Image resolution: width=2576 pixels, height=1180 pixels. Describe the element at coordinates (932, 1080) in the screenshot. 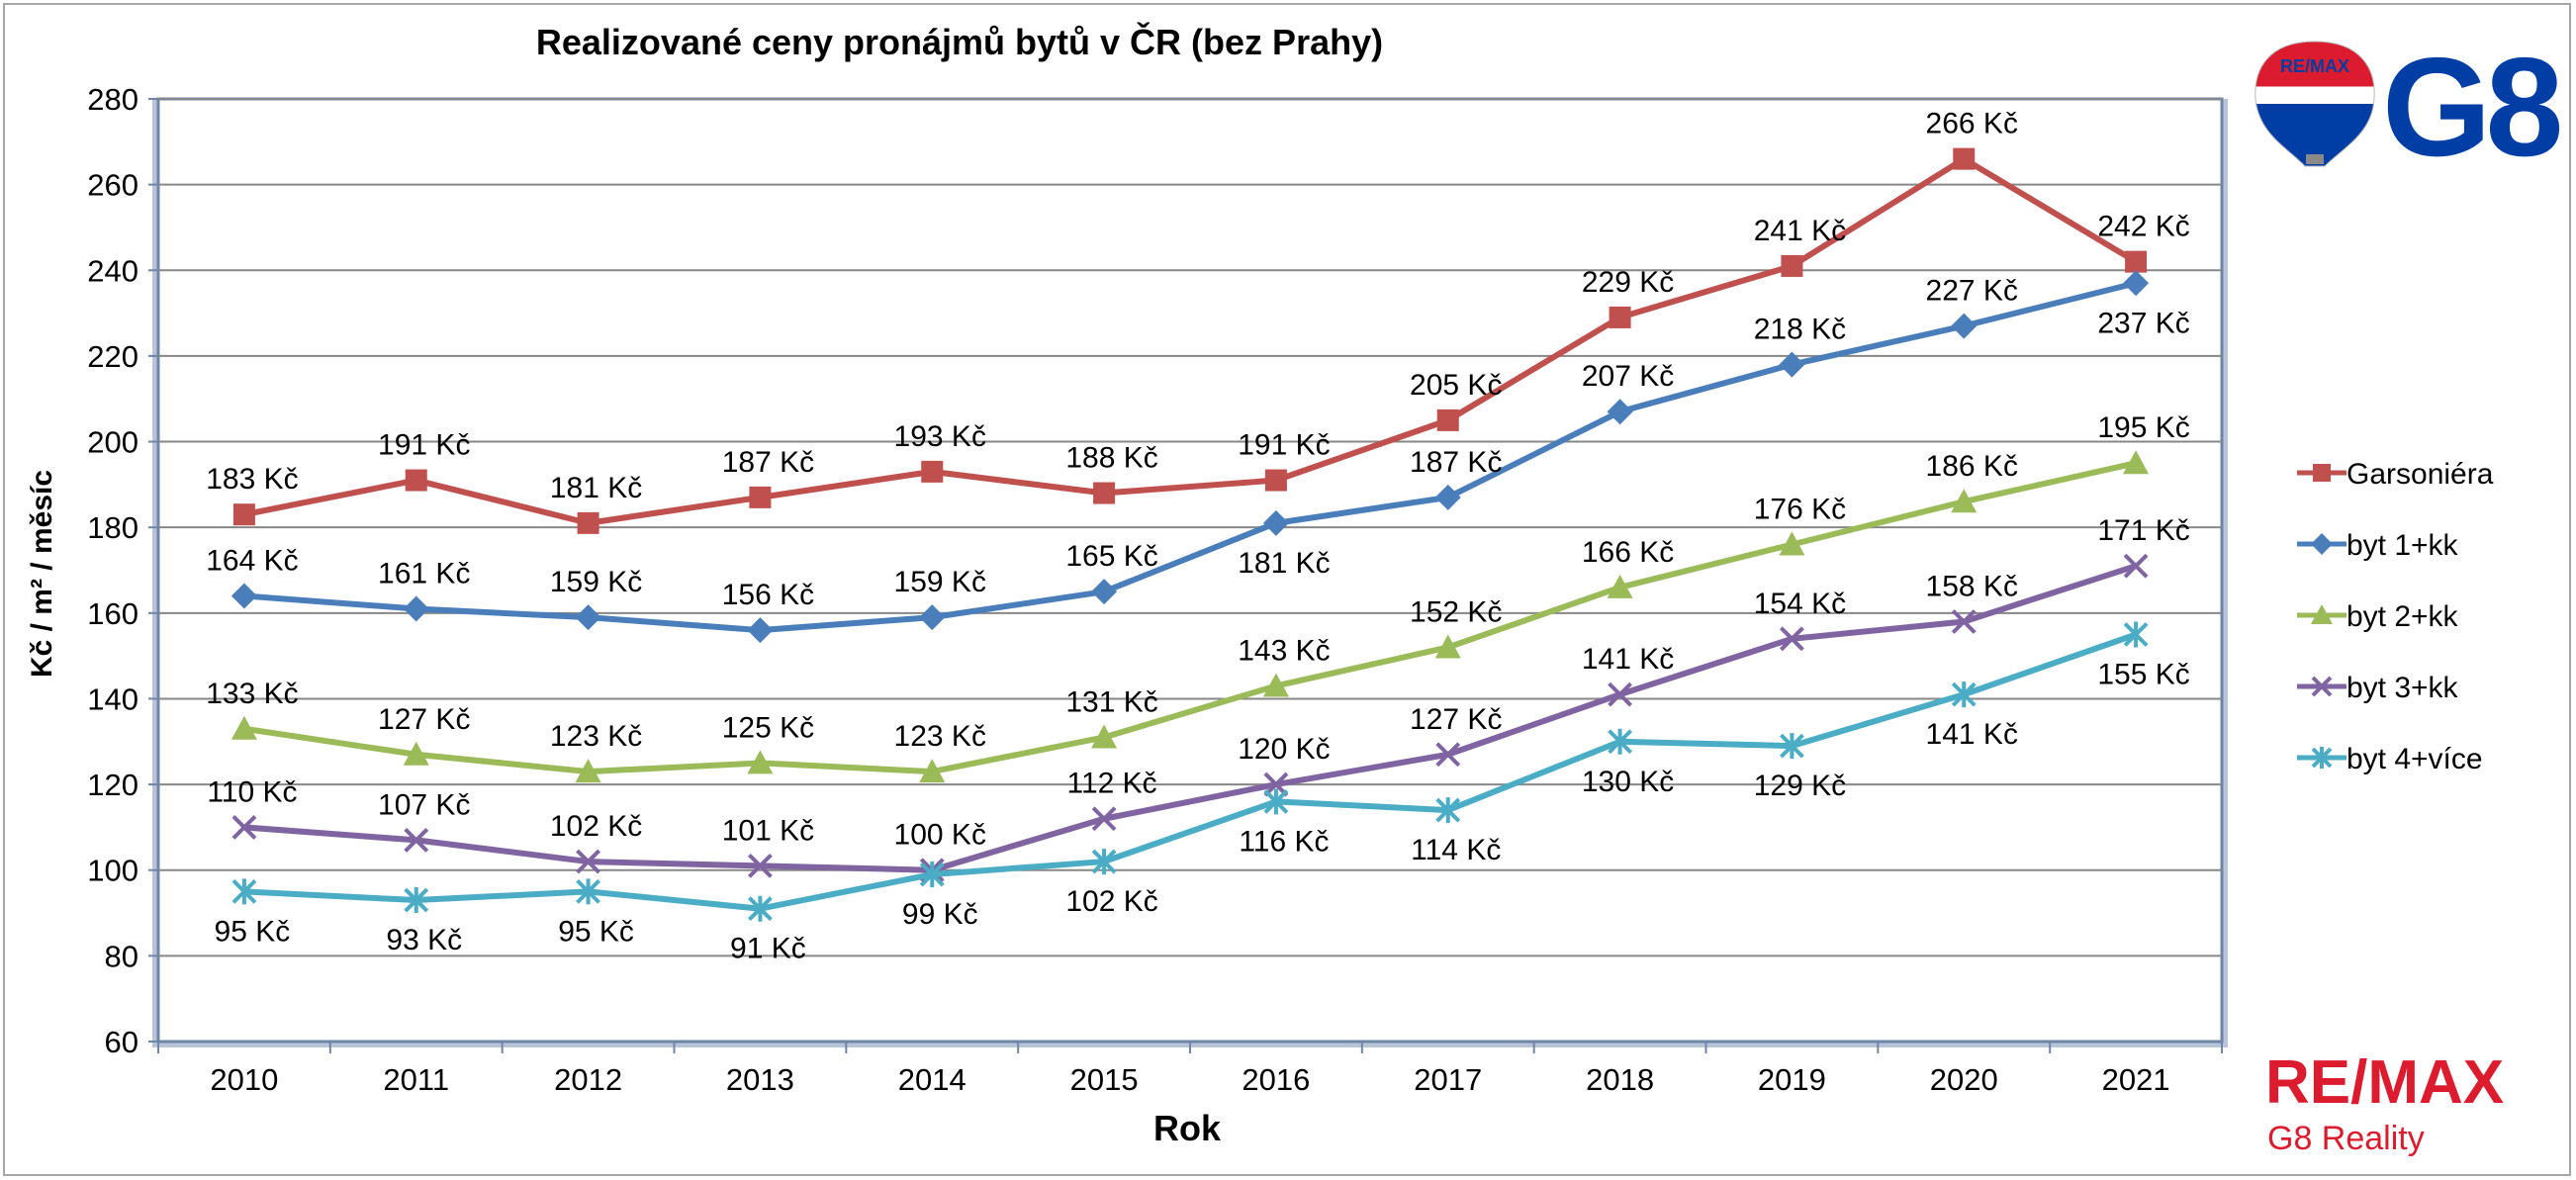

I see `x-tick-label: 2014` at that location.